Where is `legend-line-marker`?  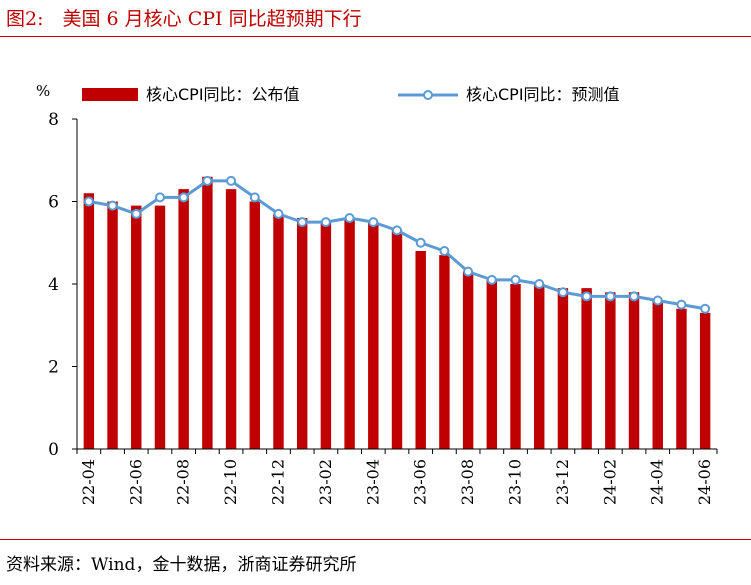 legend-line-marker is located at coordinates (428, 95).